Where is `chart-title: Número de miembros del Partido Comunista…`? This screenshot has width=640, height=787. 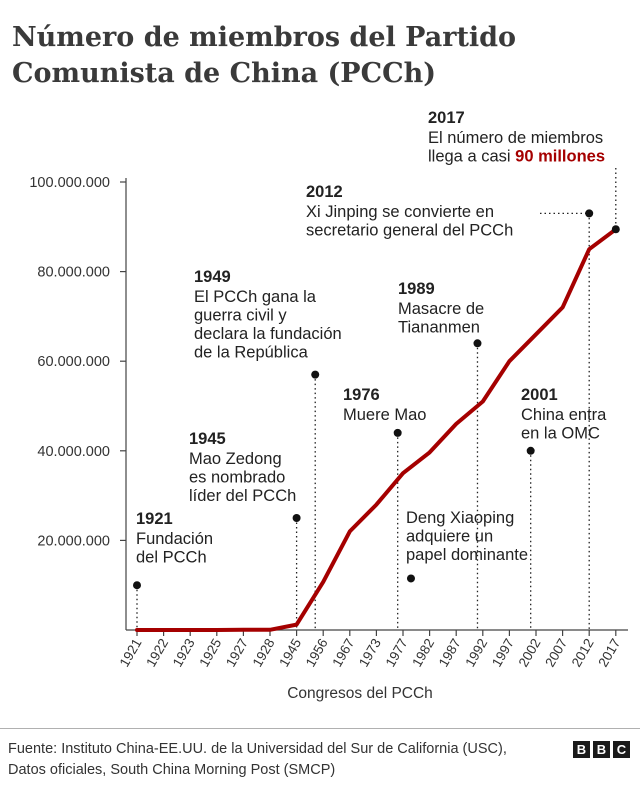
chart-title: Número de miembros del Partido Comunista… is located at coordinates (312, 56).